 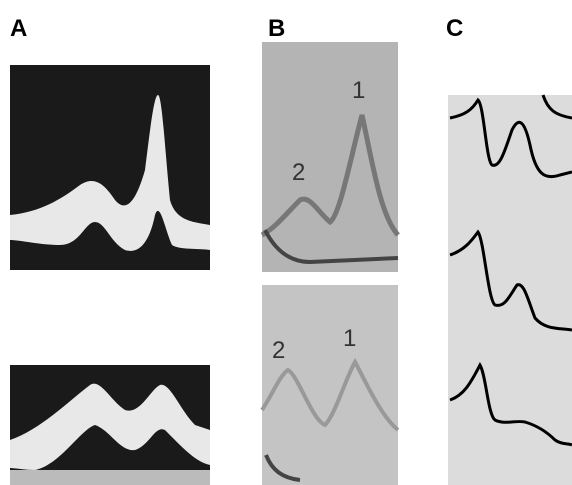 I want to click on panel-label: C, so click(x=454, y=28).